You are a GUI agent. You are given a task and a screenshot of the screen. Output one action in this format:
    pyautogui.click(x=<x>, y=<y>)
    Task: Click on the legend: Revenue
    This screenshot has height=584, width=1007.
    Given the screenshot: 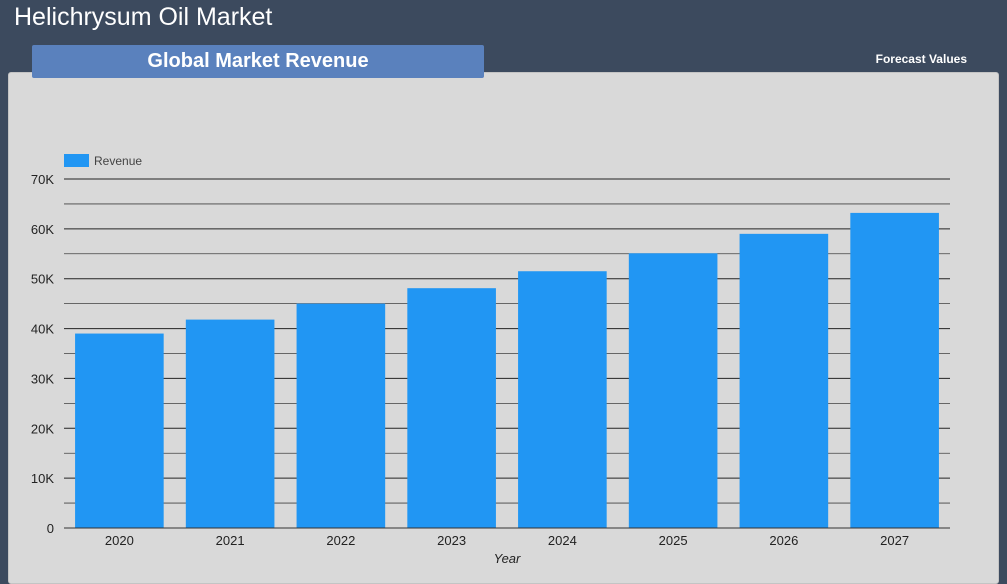 What is the action you would take?
    pyautogui.click(x=103, y=161)
    